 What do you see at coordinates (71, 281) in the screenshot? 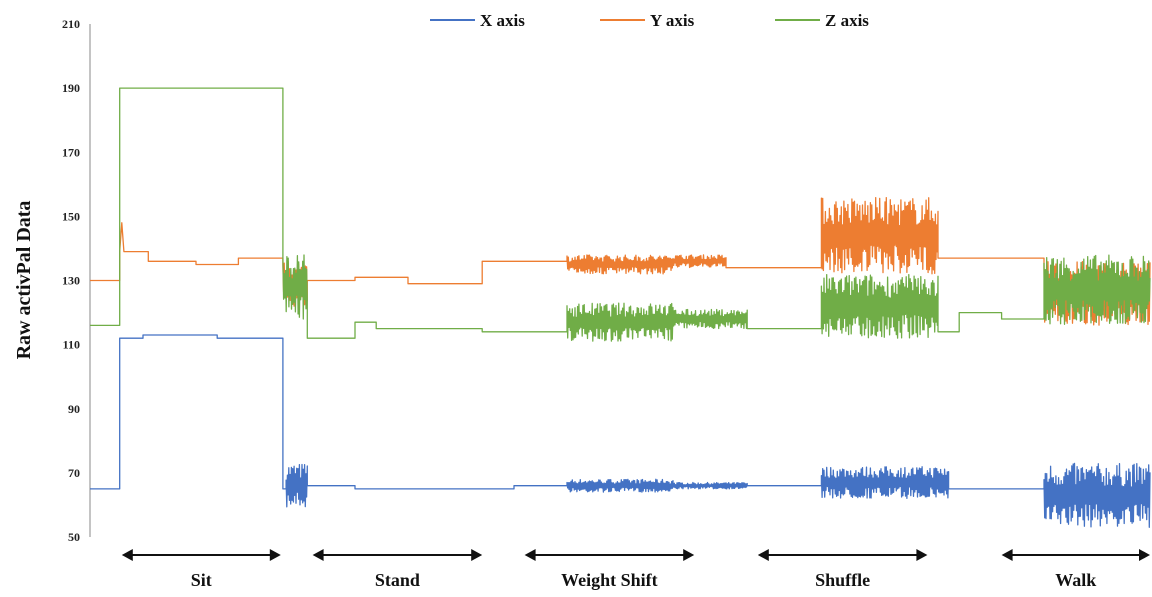
I see `y-tick-label: 130` at bounding box center [71, 281].